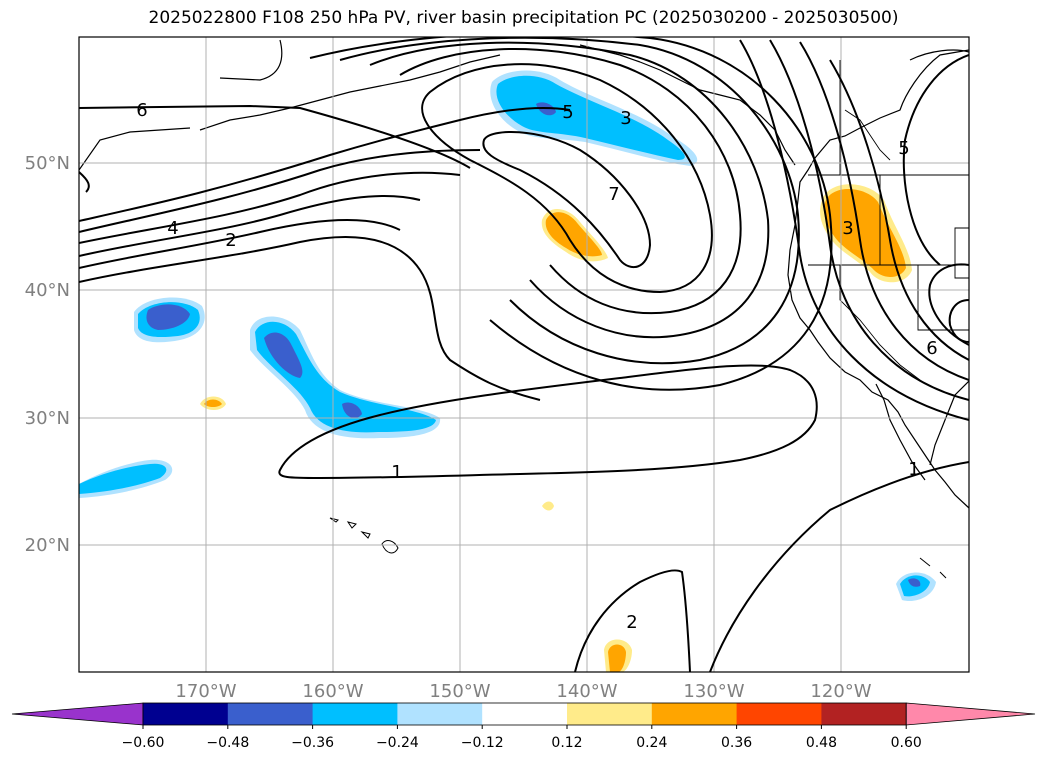 This screenshot has height=765, width=1047. I want to click on lat-label: 40°N, so click(47, 290).